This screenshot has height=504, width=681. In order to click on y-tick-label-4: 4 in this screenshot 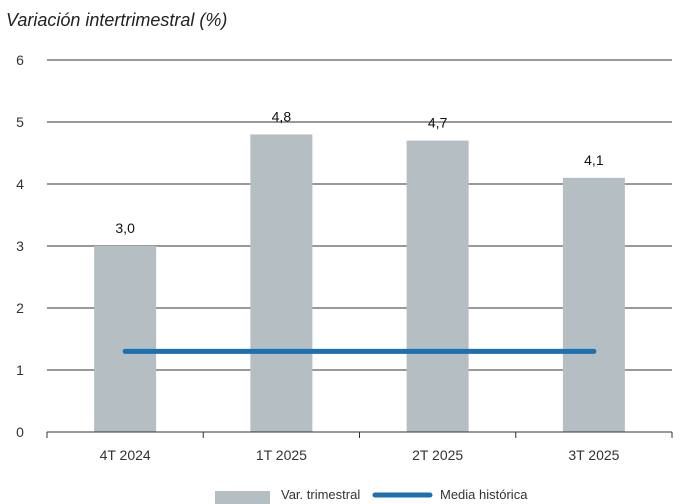, I will do `click(20, 184)`.